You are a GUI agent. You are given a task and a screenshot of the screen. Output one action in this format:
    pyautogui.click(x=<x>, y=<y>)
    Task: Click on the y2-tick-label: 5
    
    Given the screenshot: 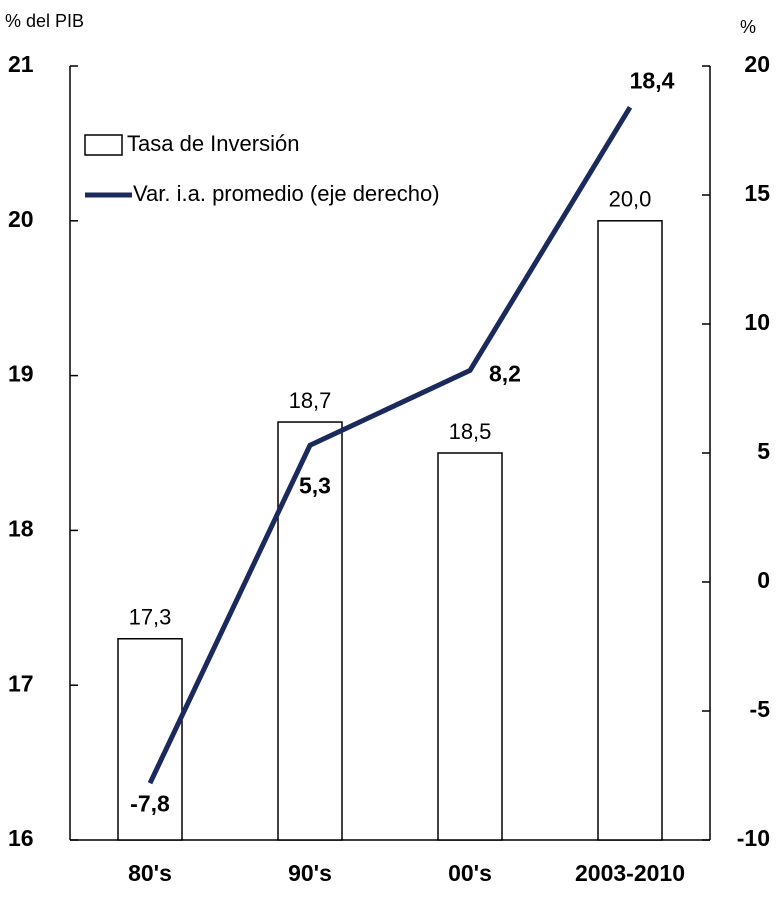 What is the action you would take?
    pyautogui.click(x=763, y=451)
    